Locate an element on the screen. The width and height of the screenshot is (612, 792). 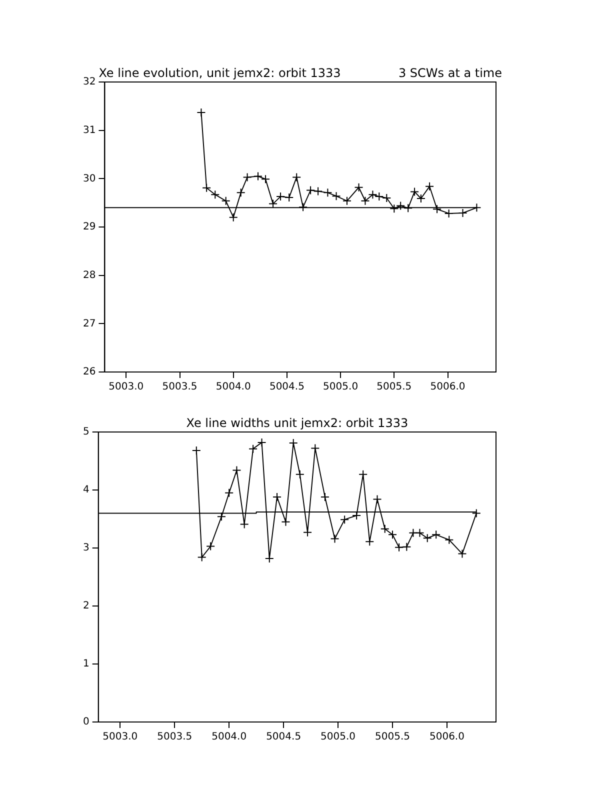
chart-title: Xe line widths unit jemx2: orbit 1333 is located at coordinates (297, 423).